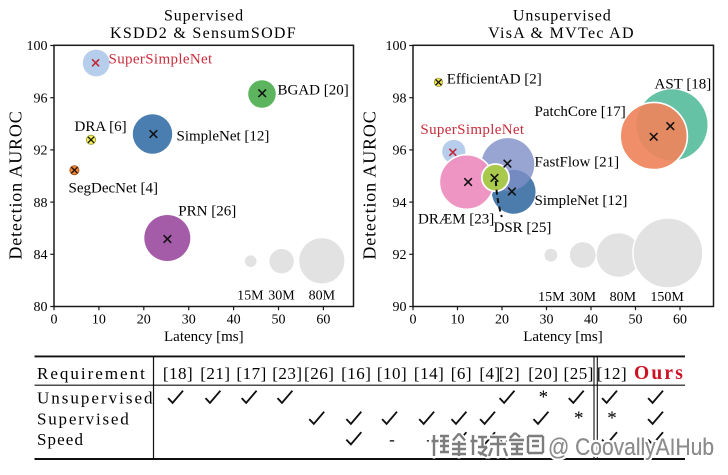 Image resolution: width=728 pixels, height=475 pixels. I want to click on svg-text: [4], so click(489, 373).